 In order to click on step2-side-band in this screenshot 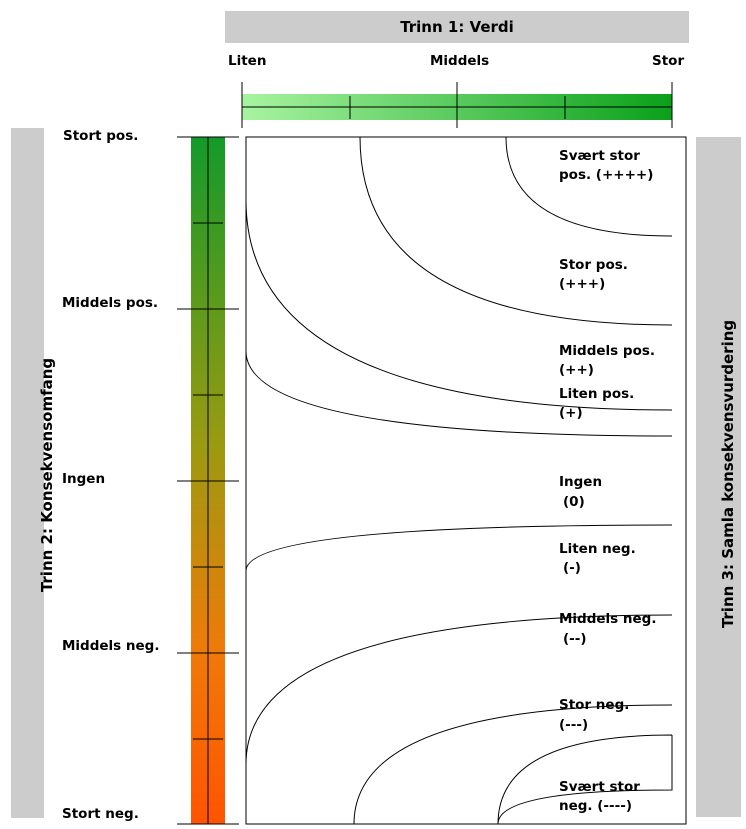, I will do `click(27, 473)`.